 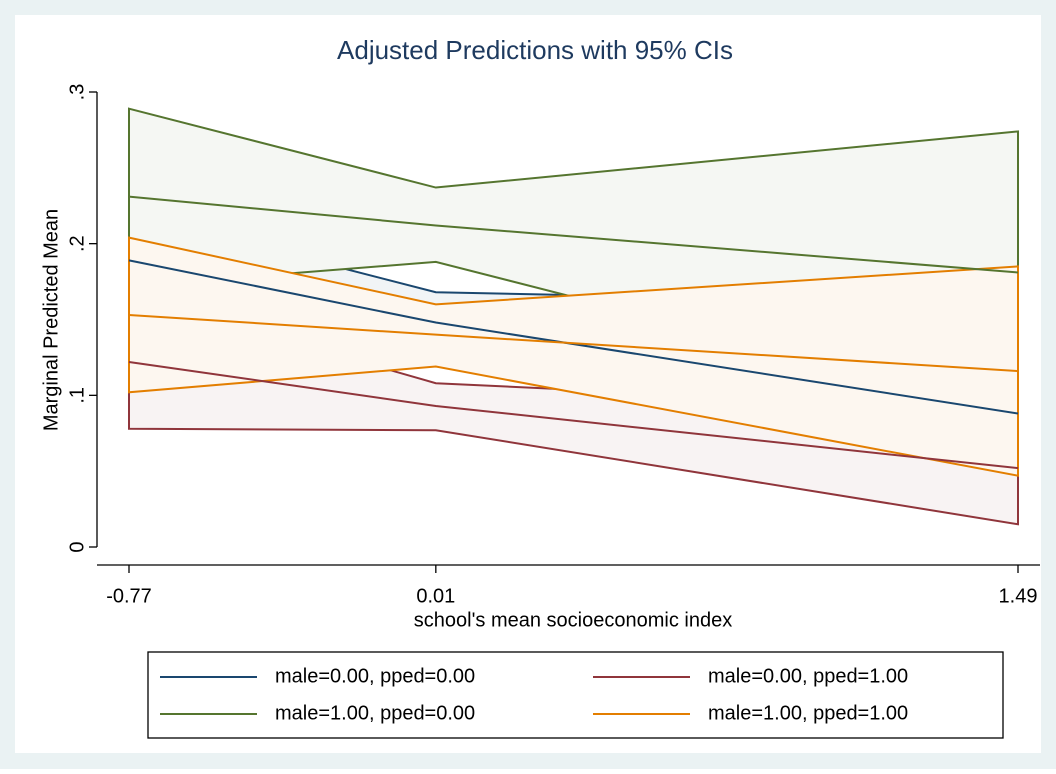 What do you see at coordinates (77, 546) in the screenshot?
I see `y-tick-label: 0` at bounding box center [77, 546].